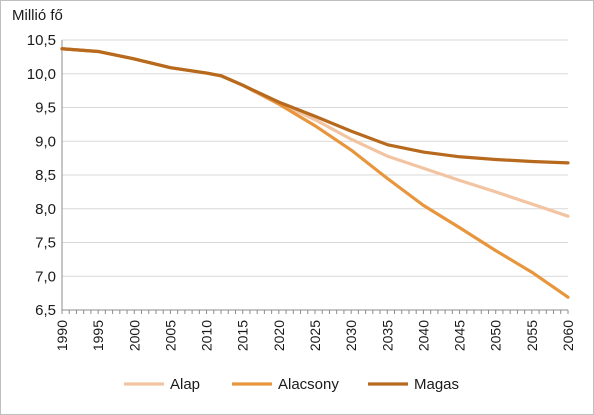 This screenshot has height=415, width=594. What do you see at coordinates (62, 335) in the screenshot?
I see `x-tick-label: 1990` at bounding box center [62, 335].